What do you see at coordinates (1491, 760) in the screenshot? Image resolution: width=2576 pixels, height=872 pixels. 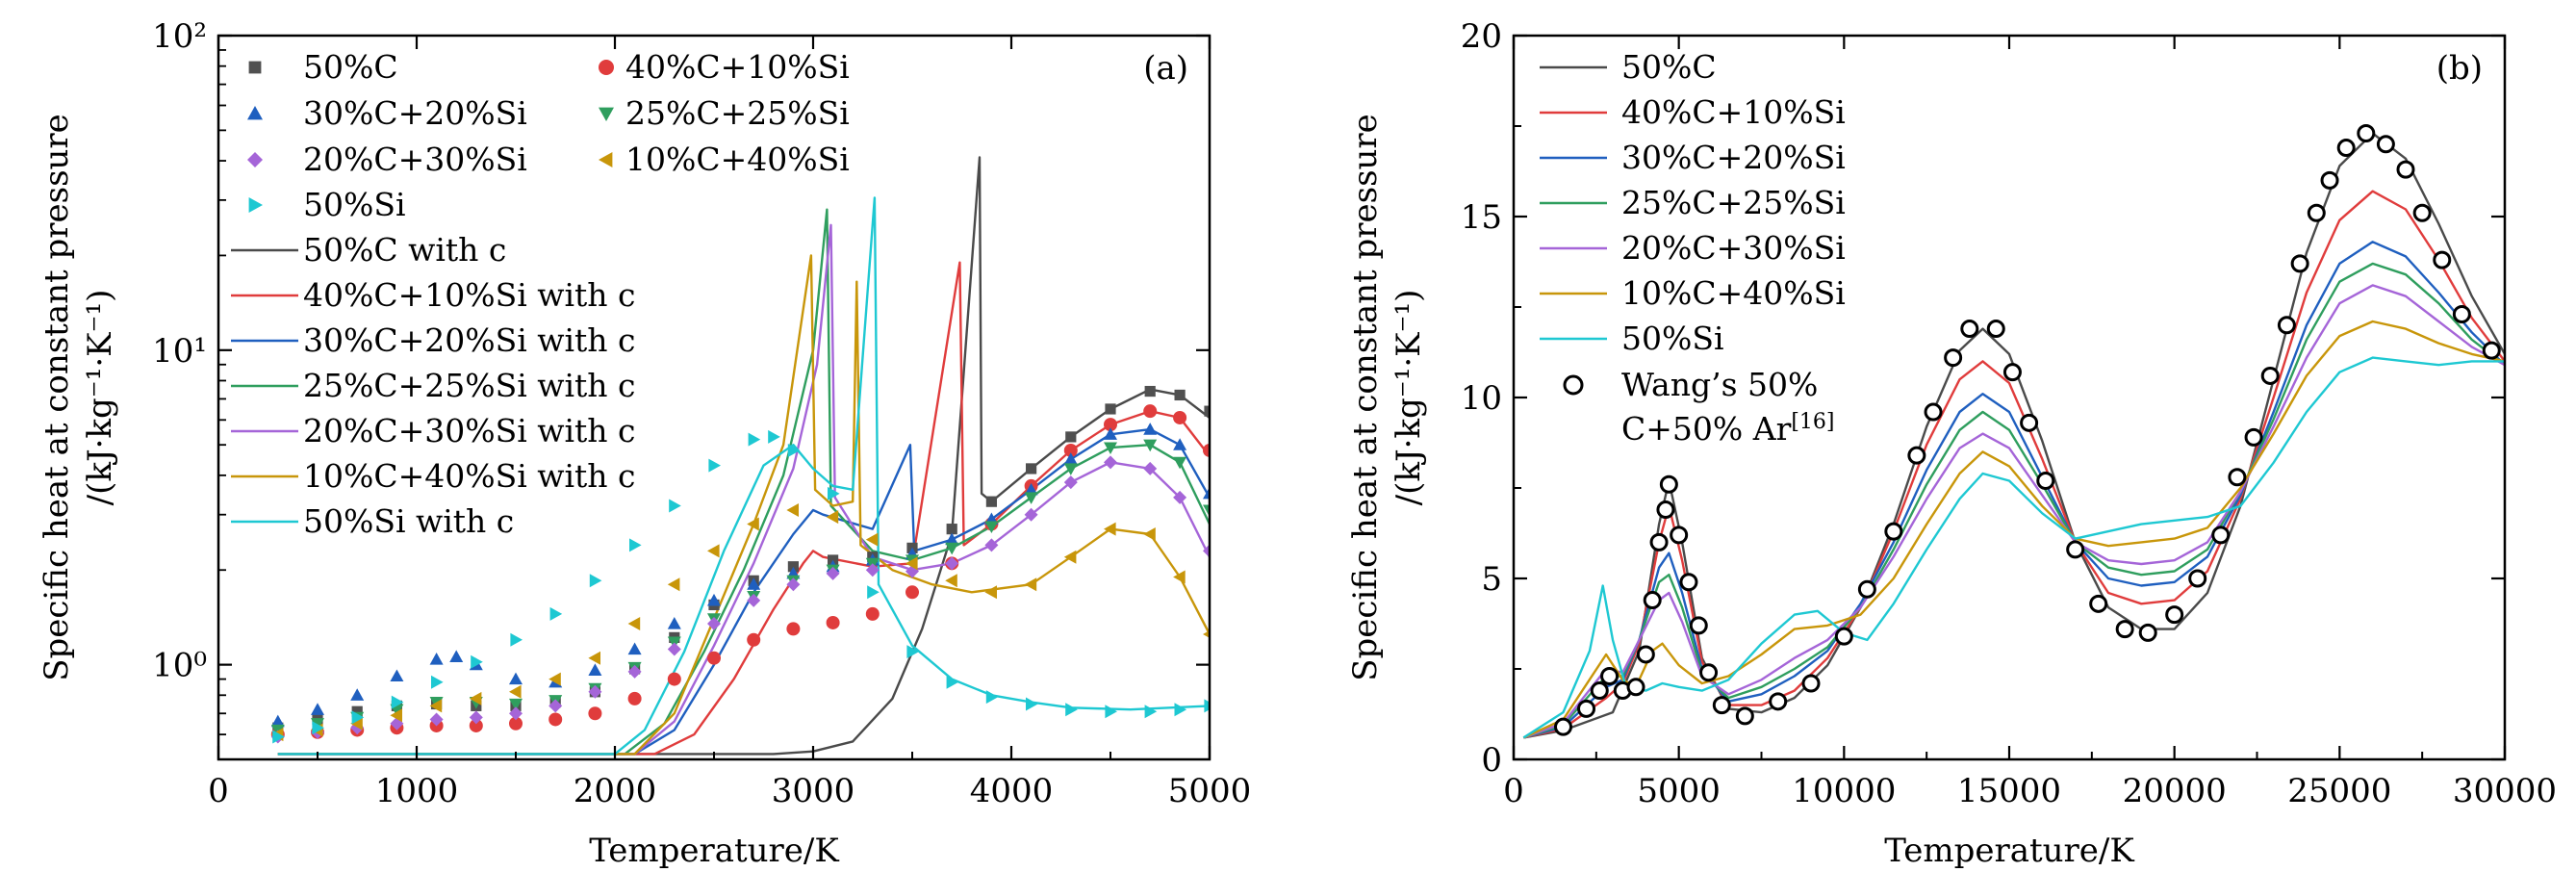 I see `y-tick-label: 0` at bounding box center [1491, 760].